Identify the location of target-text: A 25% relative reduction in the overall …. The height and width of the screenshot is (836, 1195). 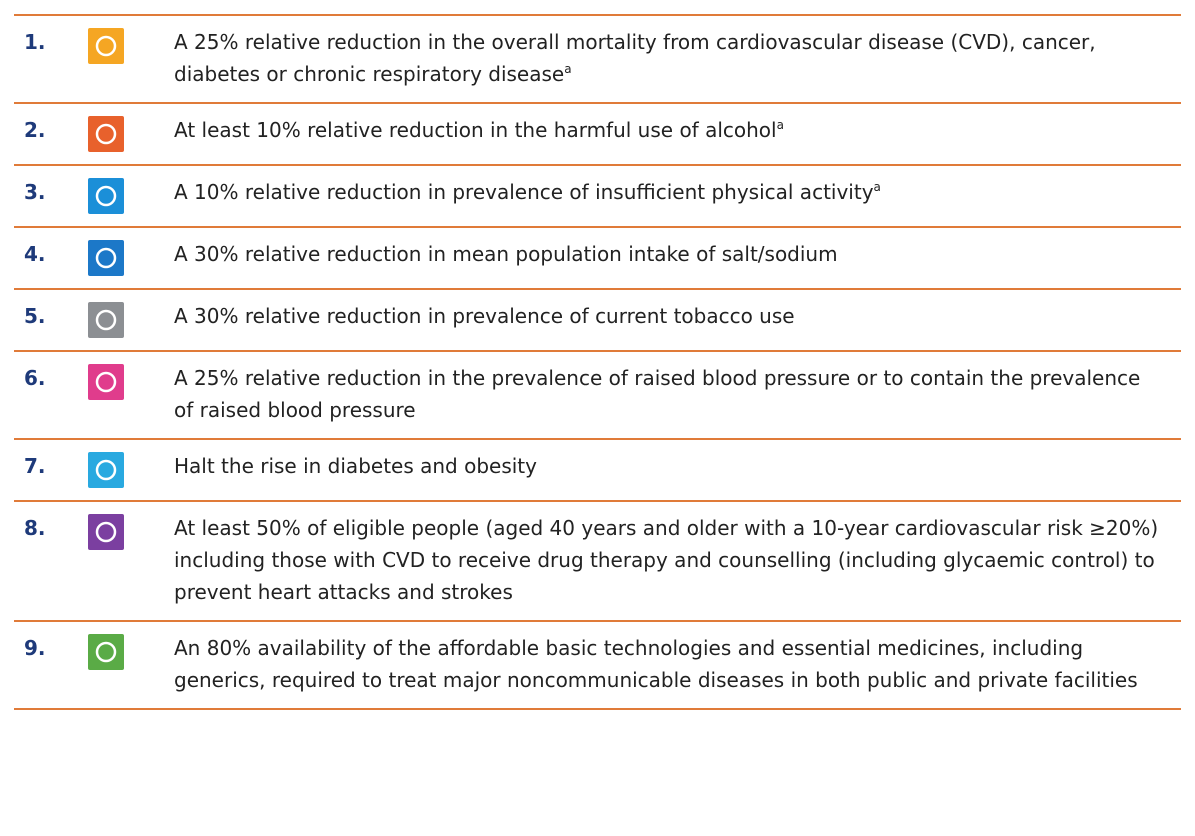
(677, 58).